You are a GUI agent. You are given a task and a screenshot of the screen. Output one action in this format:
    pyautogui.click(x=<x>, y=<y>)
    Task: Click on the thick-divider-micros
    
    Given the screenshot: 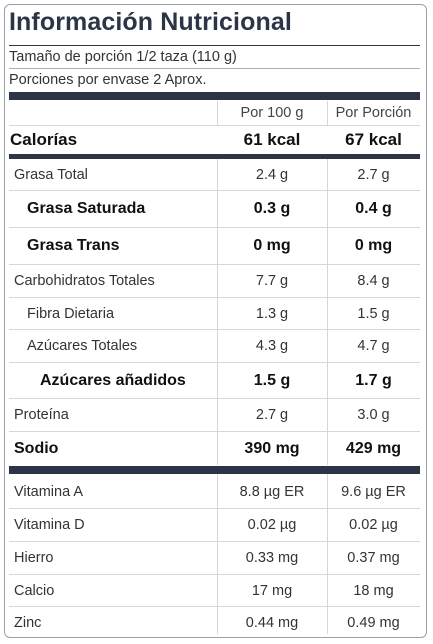 What is the action you would take?
    pyautogui.click(x=214, y=470)
    